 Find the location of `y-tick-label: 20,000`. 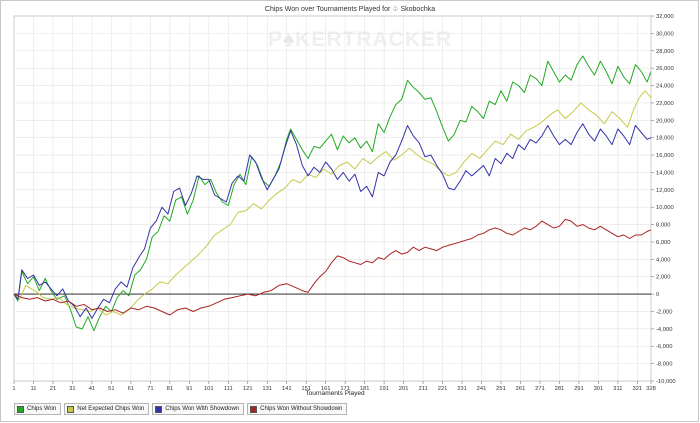

y-tick-label: 20,000 is located at coordinates (665, 121).